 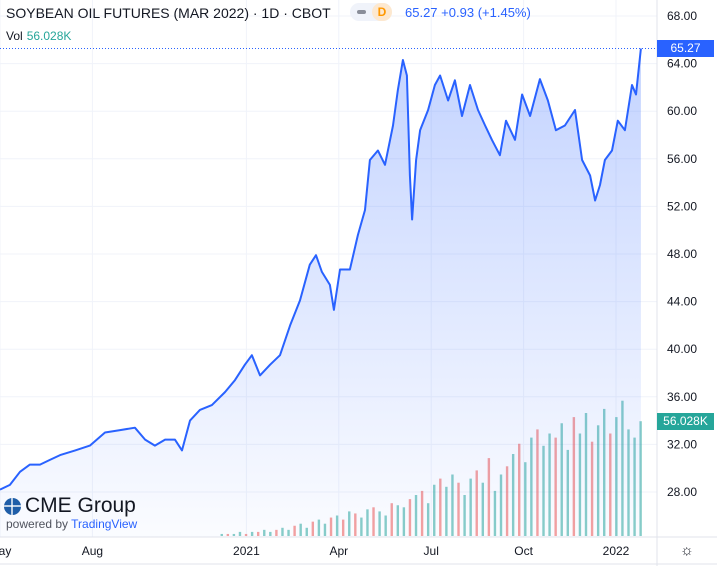 What do you see at coordinates (431, 551) in the screenshot?
I see `x-tick-label: Jul` at bounding box center [431, 551].